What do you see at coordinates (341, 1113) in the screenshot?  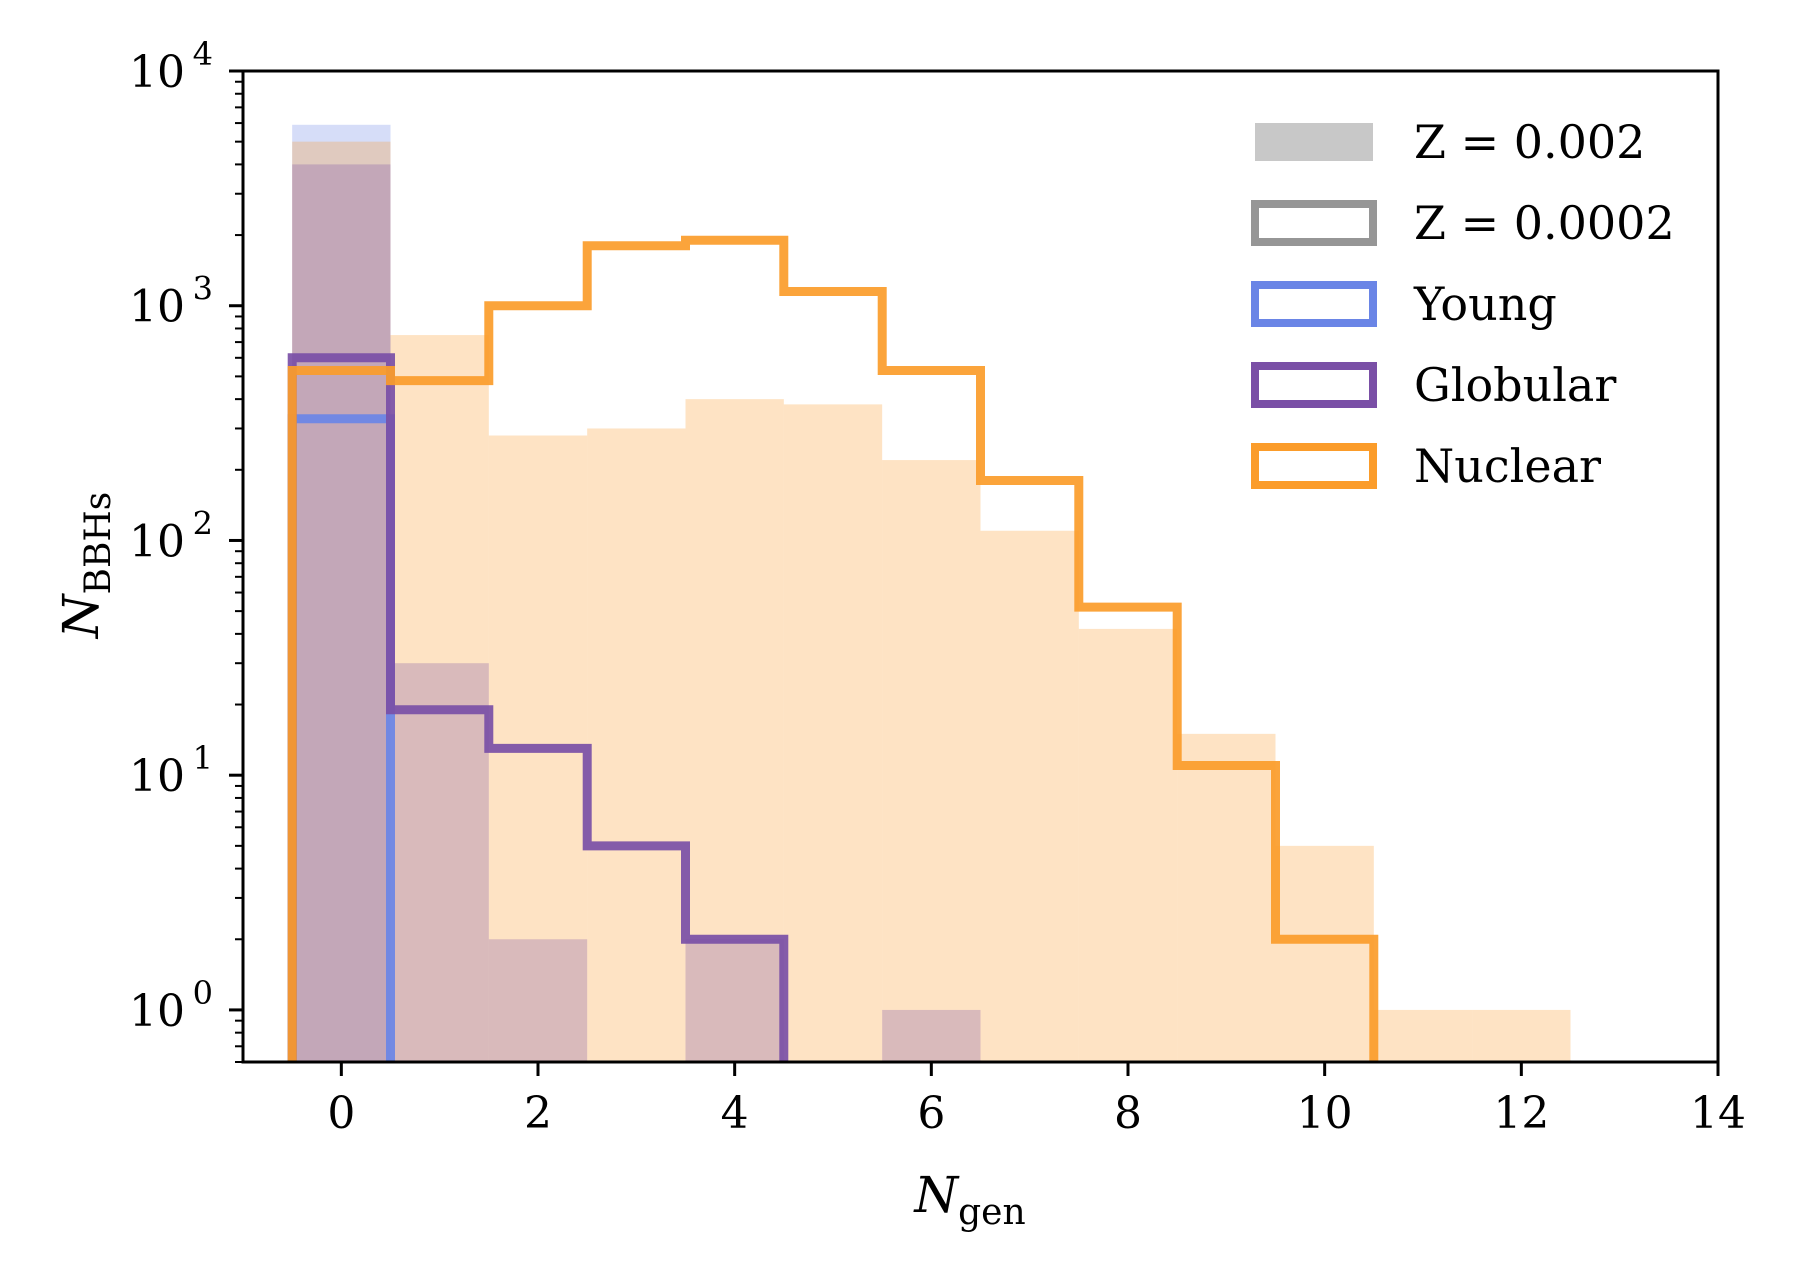 I see `x-tick-label: 0` at bounding box center [341, 1113].